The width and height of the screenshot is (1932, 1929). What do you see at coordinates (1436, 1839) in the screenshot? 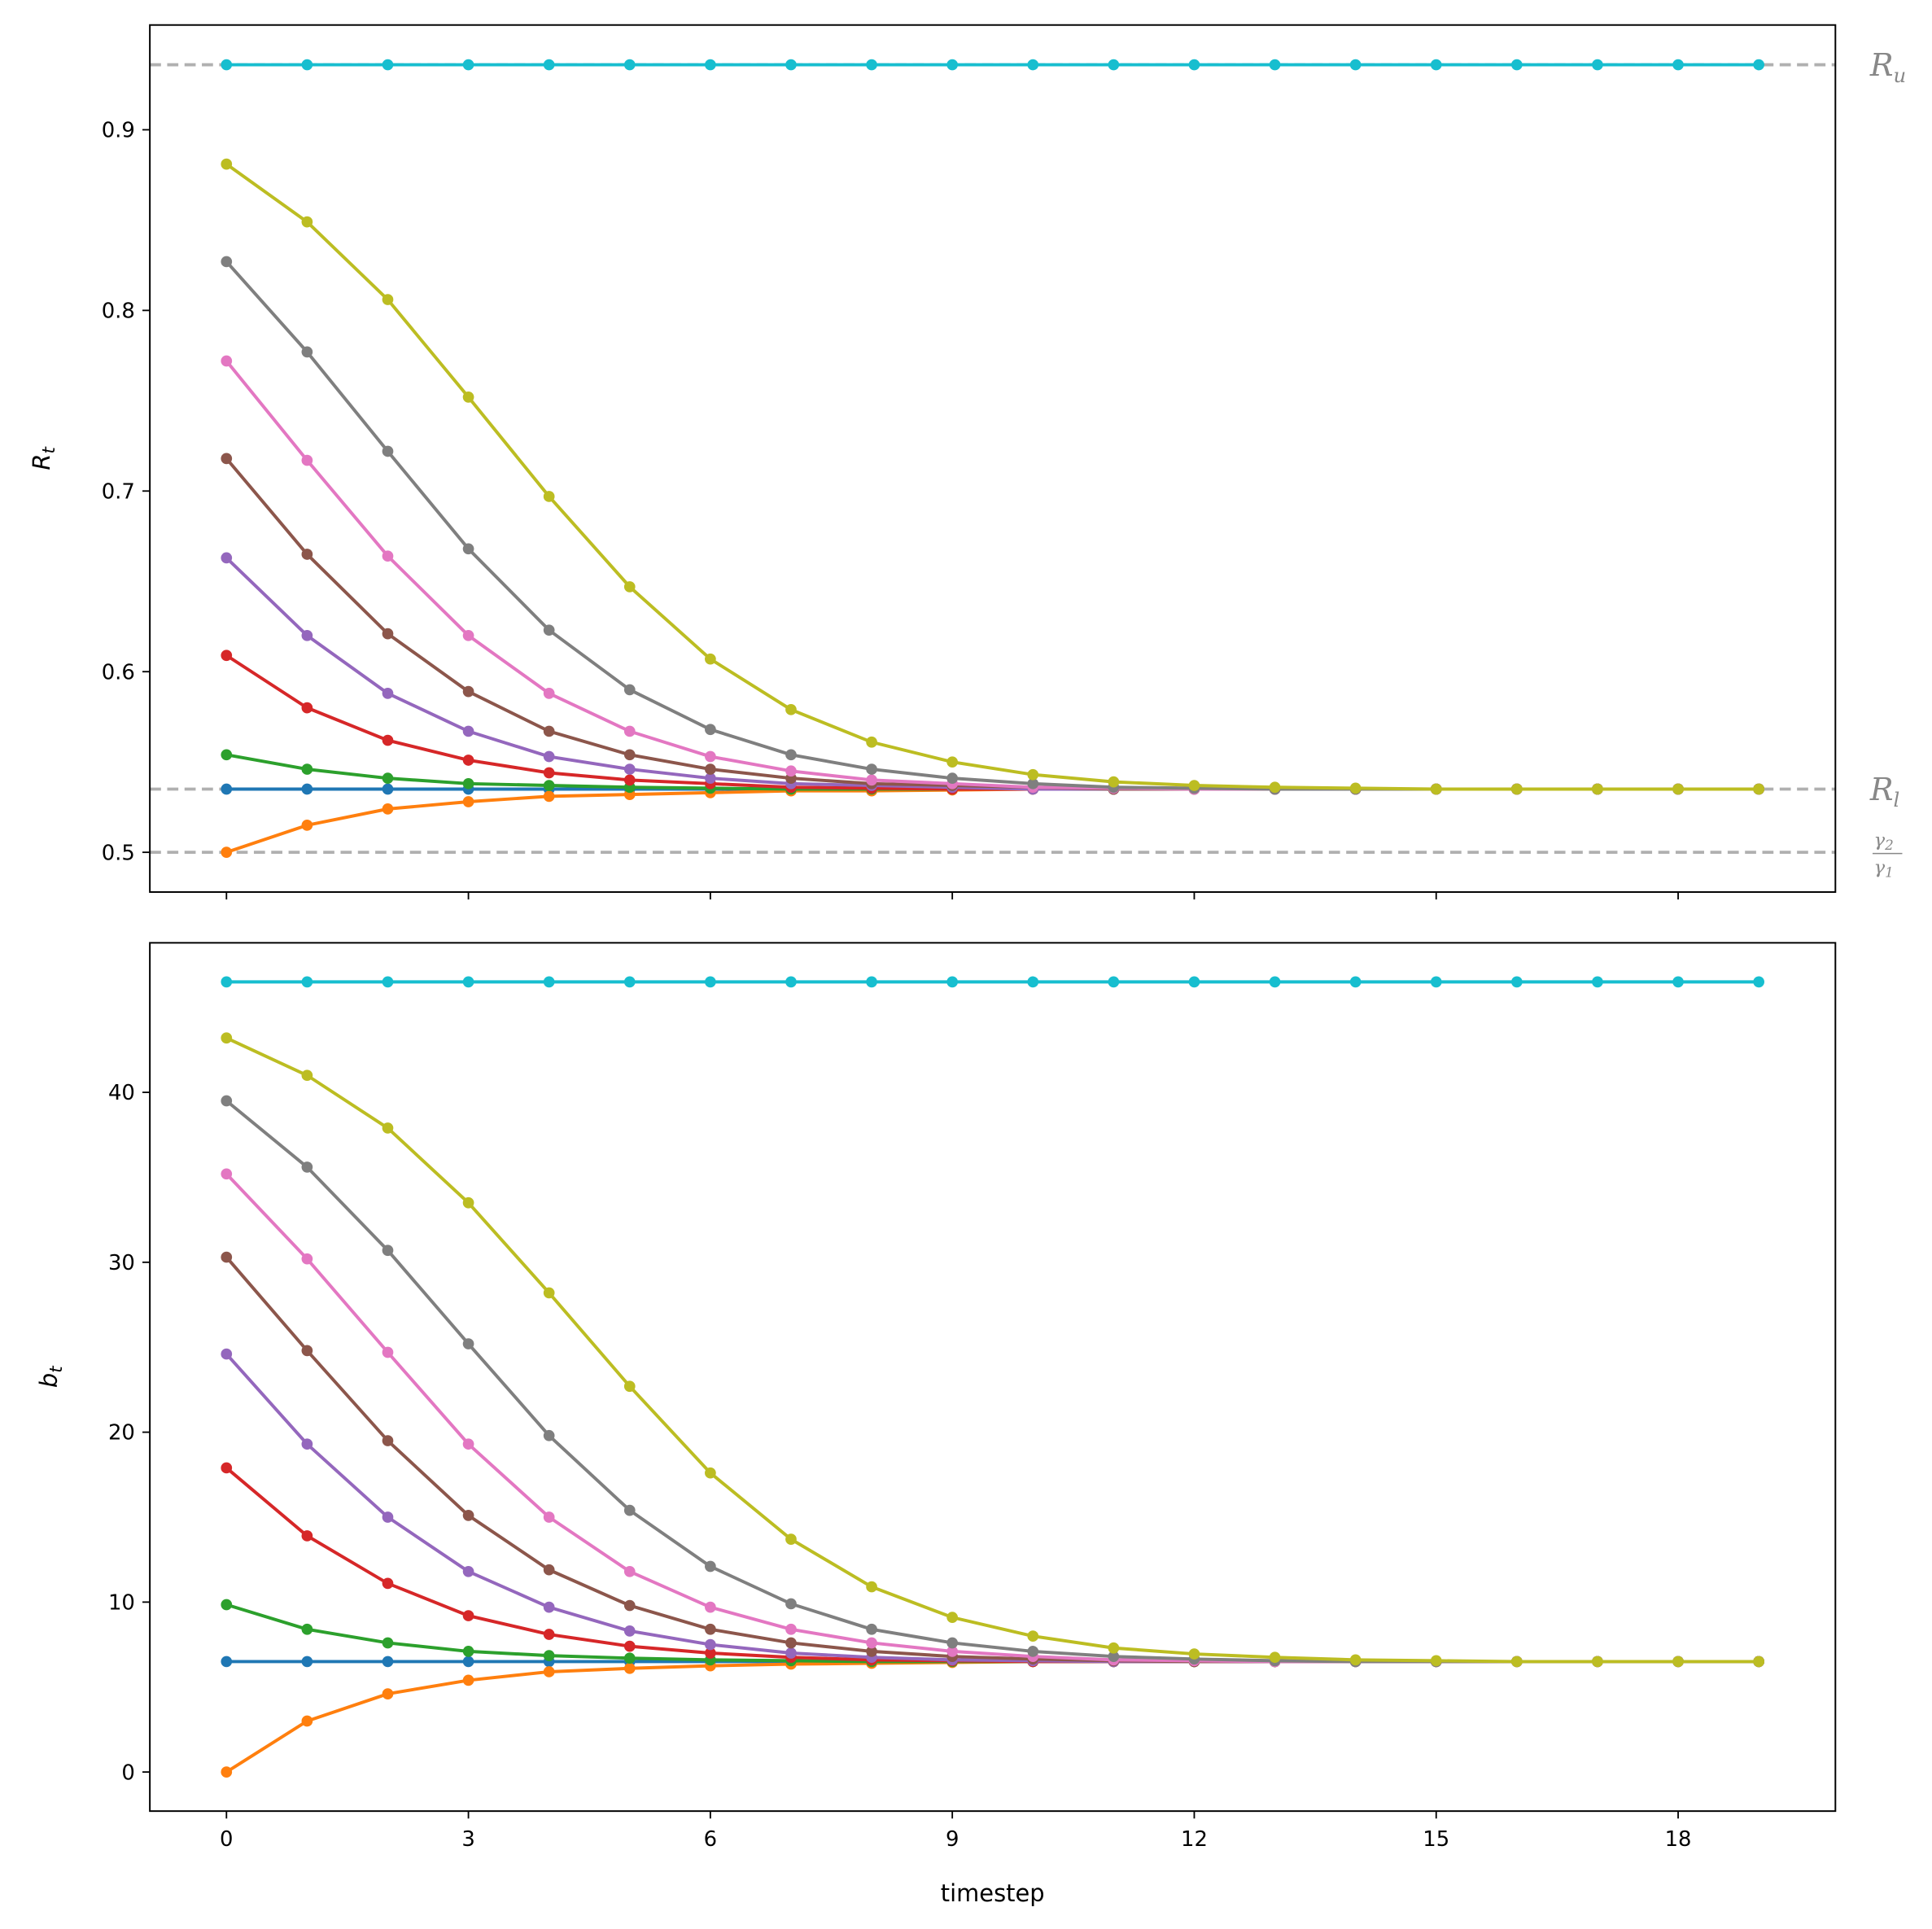
I see `x-tick-label: 15` at bounding box center [1436, 1839].